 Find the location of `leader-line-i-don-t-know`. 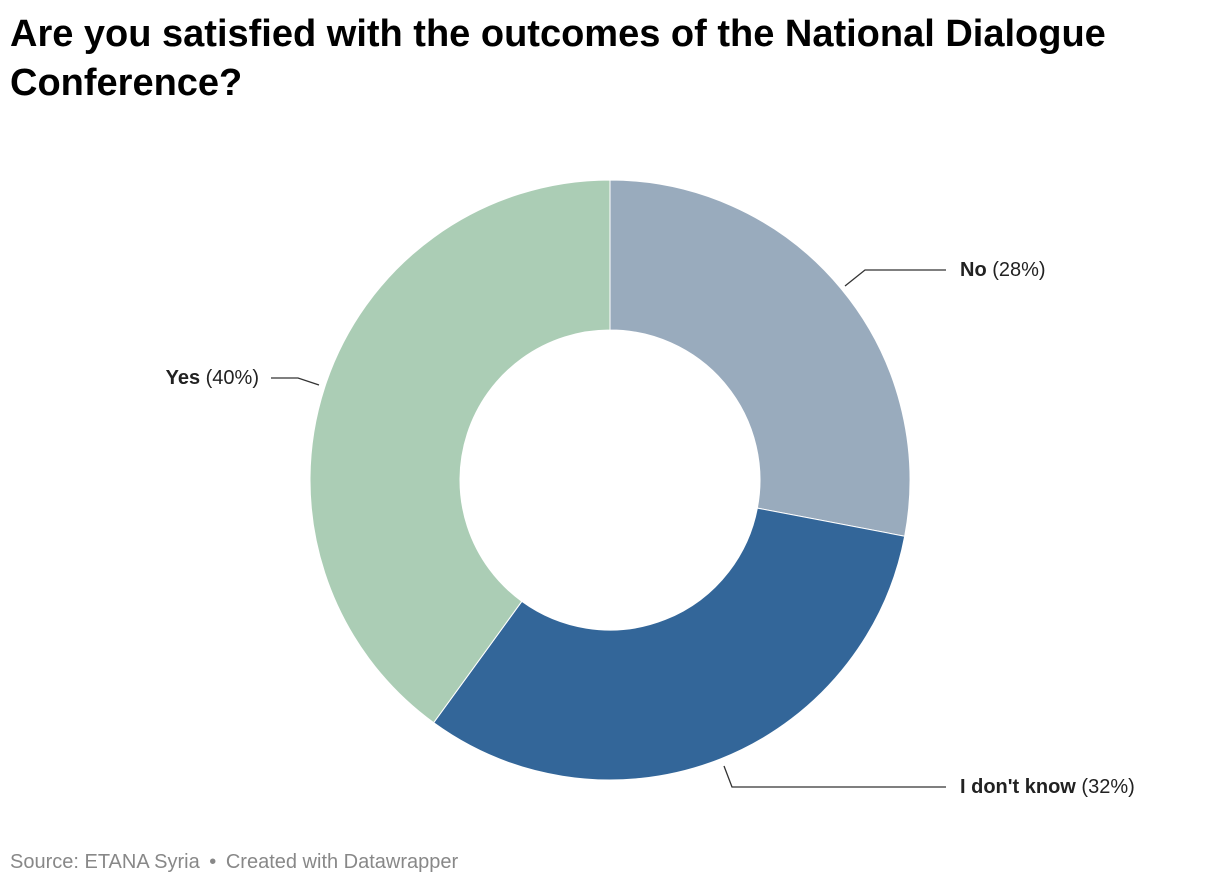

leader-line-i-don-t-know is located at coordinates (834, 776).